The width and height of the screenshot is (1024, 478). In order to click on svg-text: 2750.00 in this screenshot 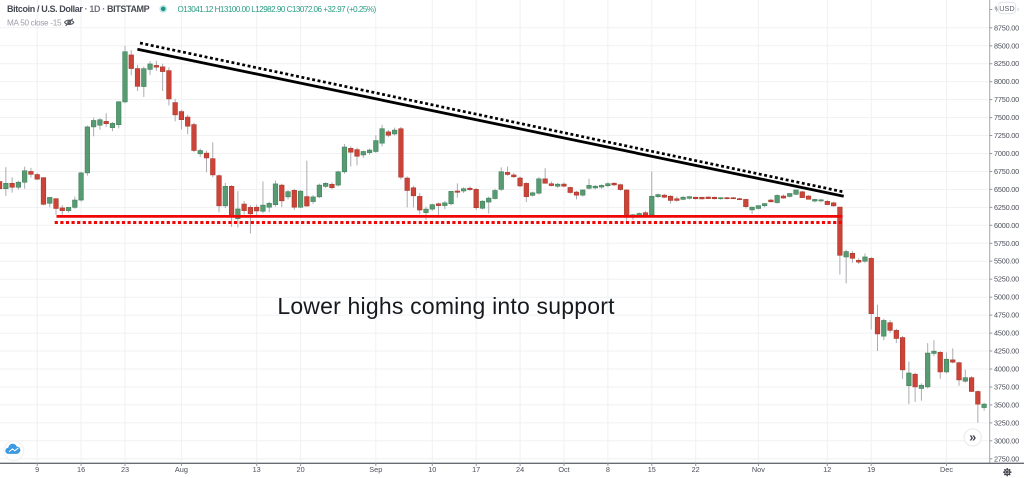, I will do `click(1006, 458)`.